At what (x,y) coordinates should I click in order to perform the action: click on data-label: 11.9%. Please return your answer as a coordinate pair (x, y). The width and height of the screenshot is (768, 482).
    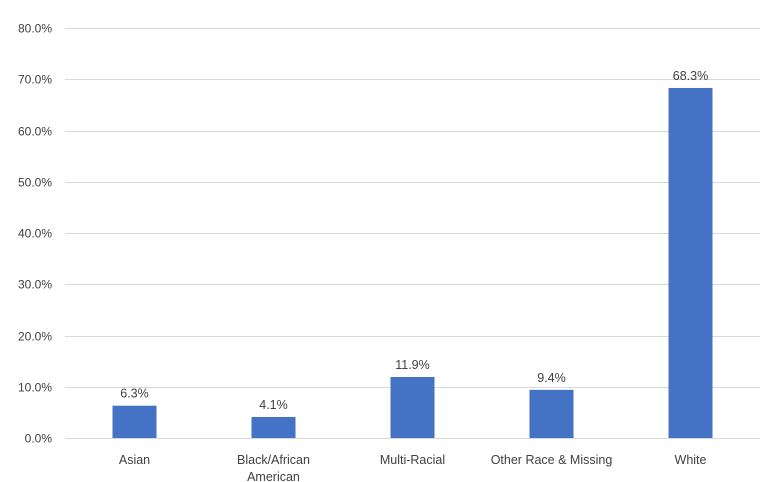
    Looking at the image, I should click on (412, 365).